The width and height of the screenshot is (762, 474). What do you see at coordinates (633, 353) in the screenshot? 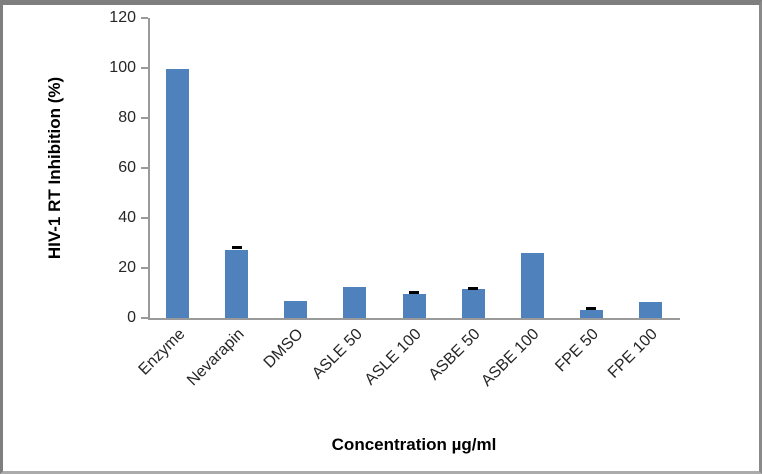
I see `x-tick-label: FPE 100` at bounding box center [633, 353].